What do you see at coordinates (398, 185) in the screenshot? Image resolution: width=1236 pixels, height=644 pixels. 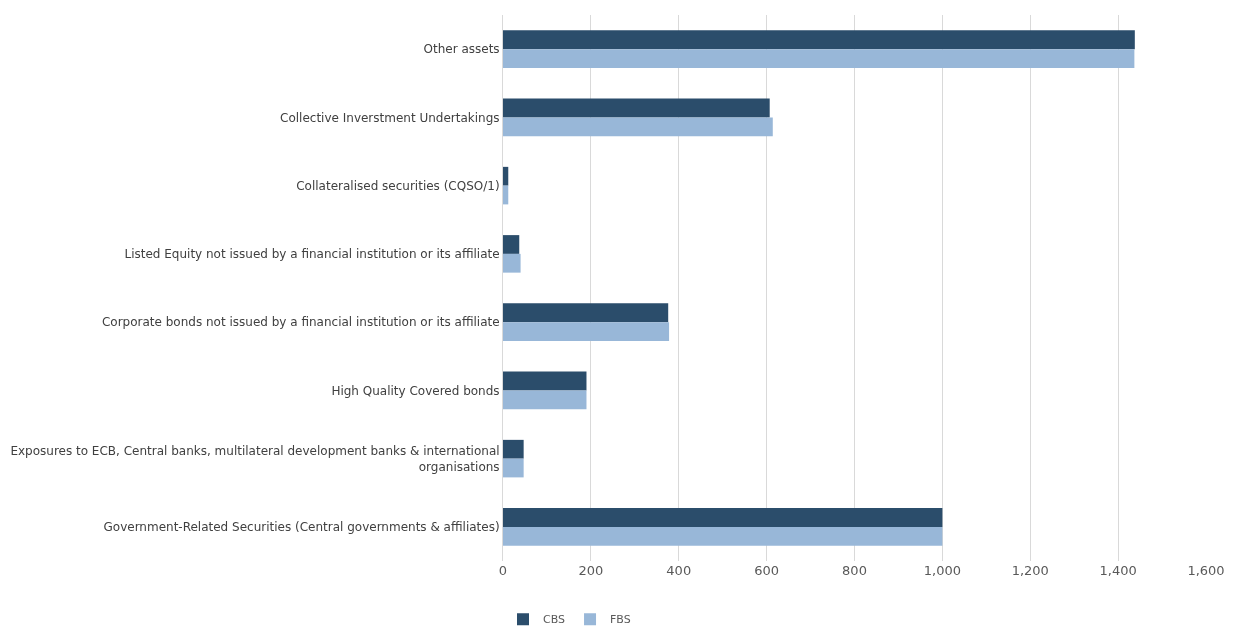 I see `y-tick-label: Collateralised securities (CQSO/1)` at bounding box center [398, 185].